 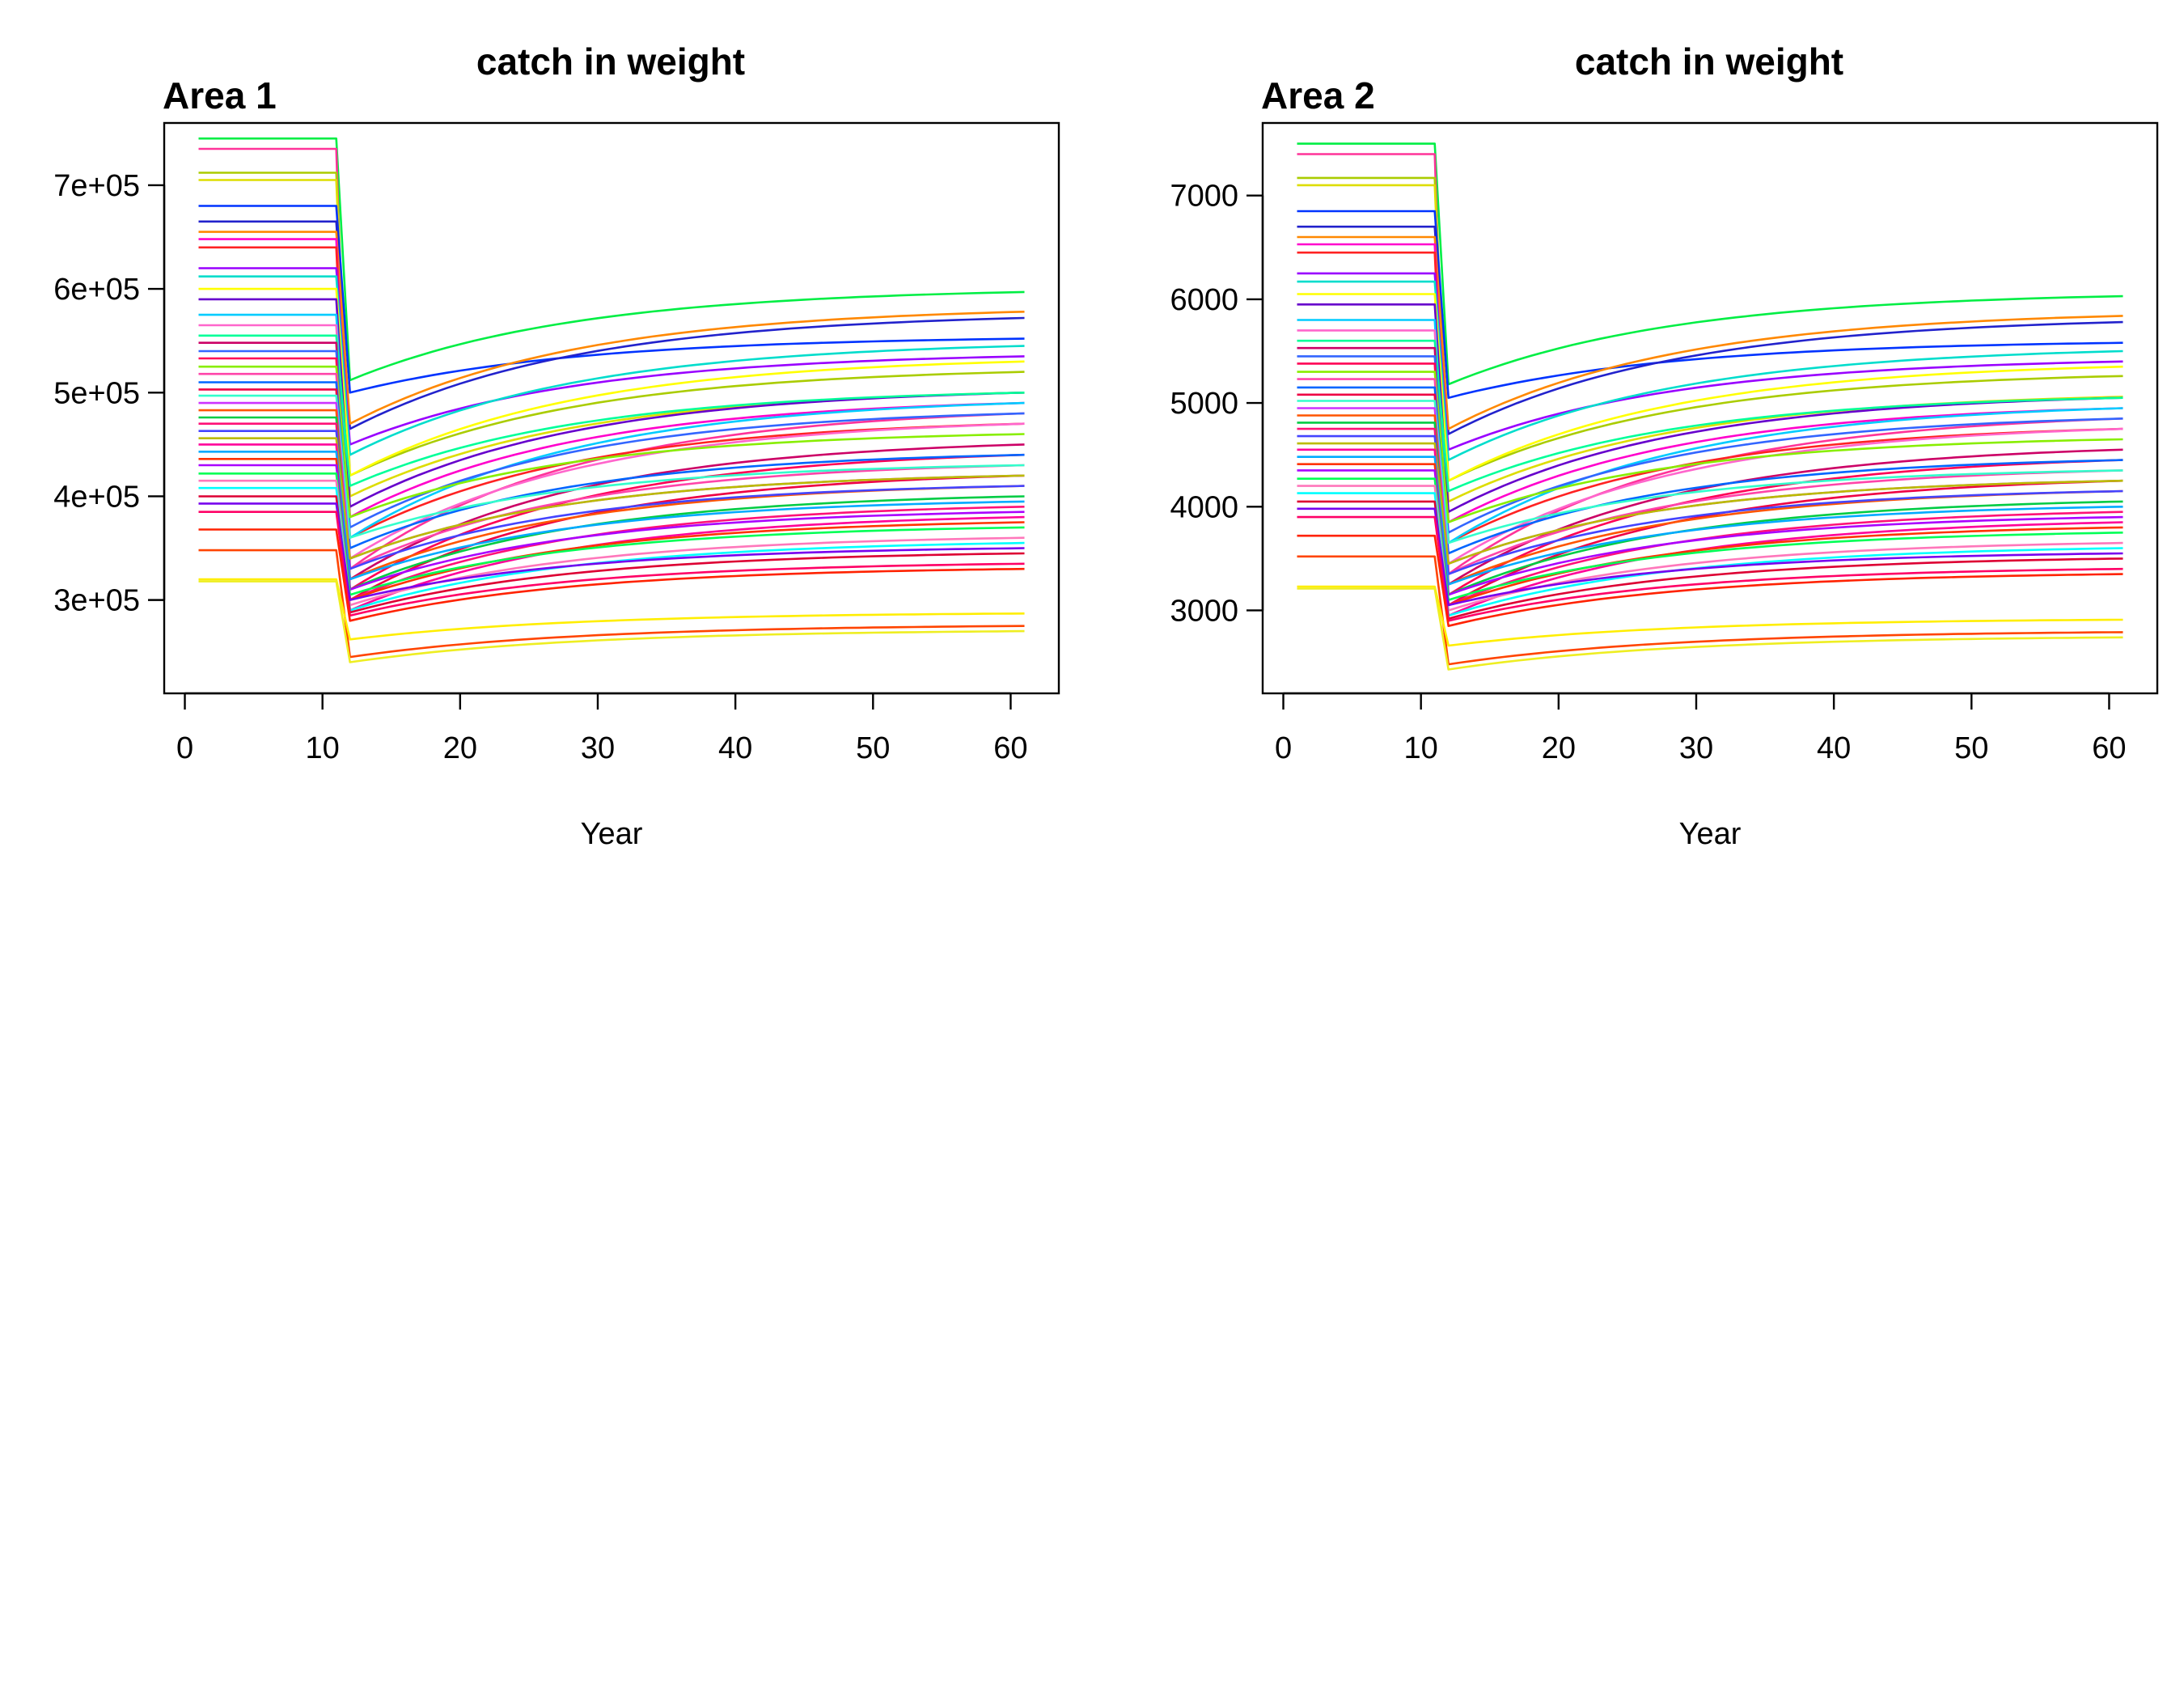 What do you see at coordinates (96, 186) in the screenshot?
I see `y-tick-label: 7e+05` at bounding box center [96, 186].